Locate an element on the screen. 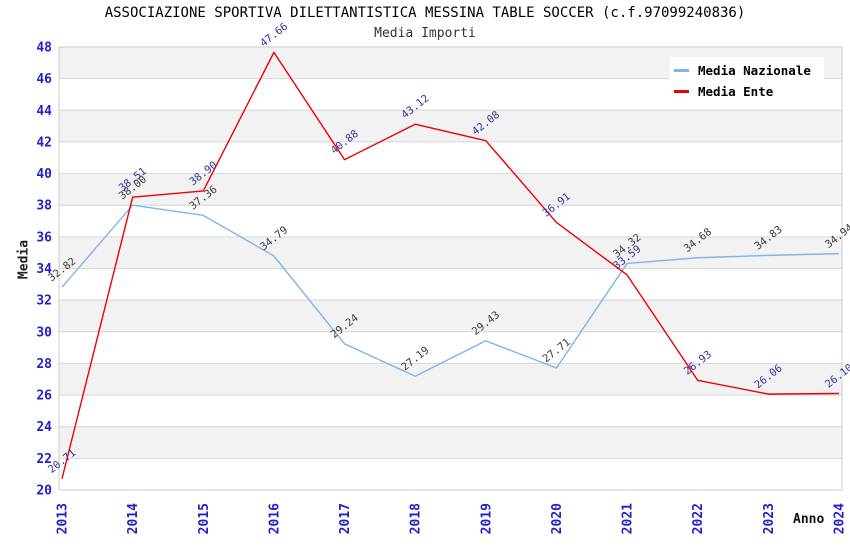 The height and width of the screenshot is (550, 850). legend-label-ente: Media Ente is located at coordinates (736, 91).